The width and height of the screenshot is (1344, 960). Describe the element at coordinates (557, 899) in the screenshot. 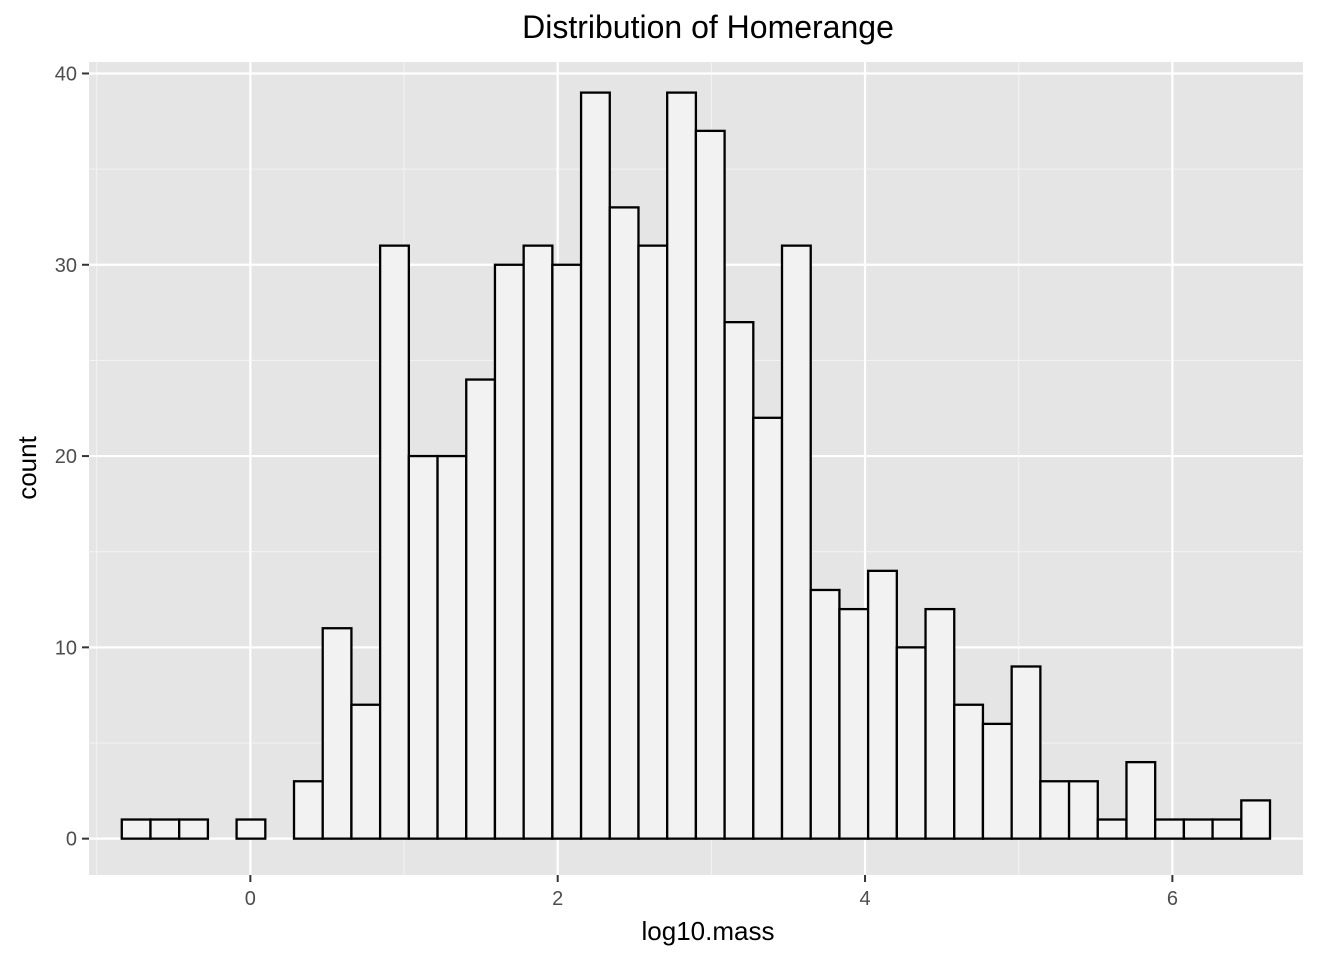

I see `x-tick-label: 2` at that location.